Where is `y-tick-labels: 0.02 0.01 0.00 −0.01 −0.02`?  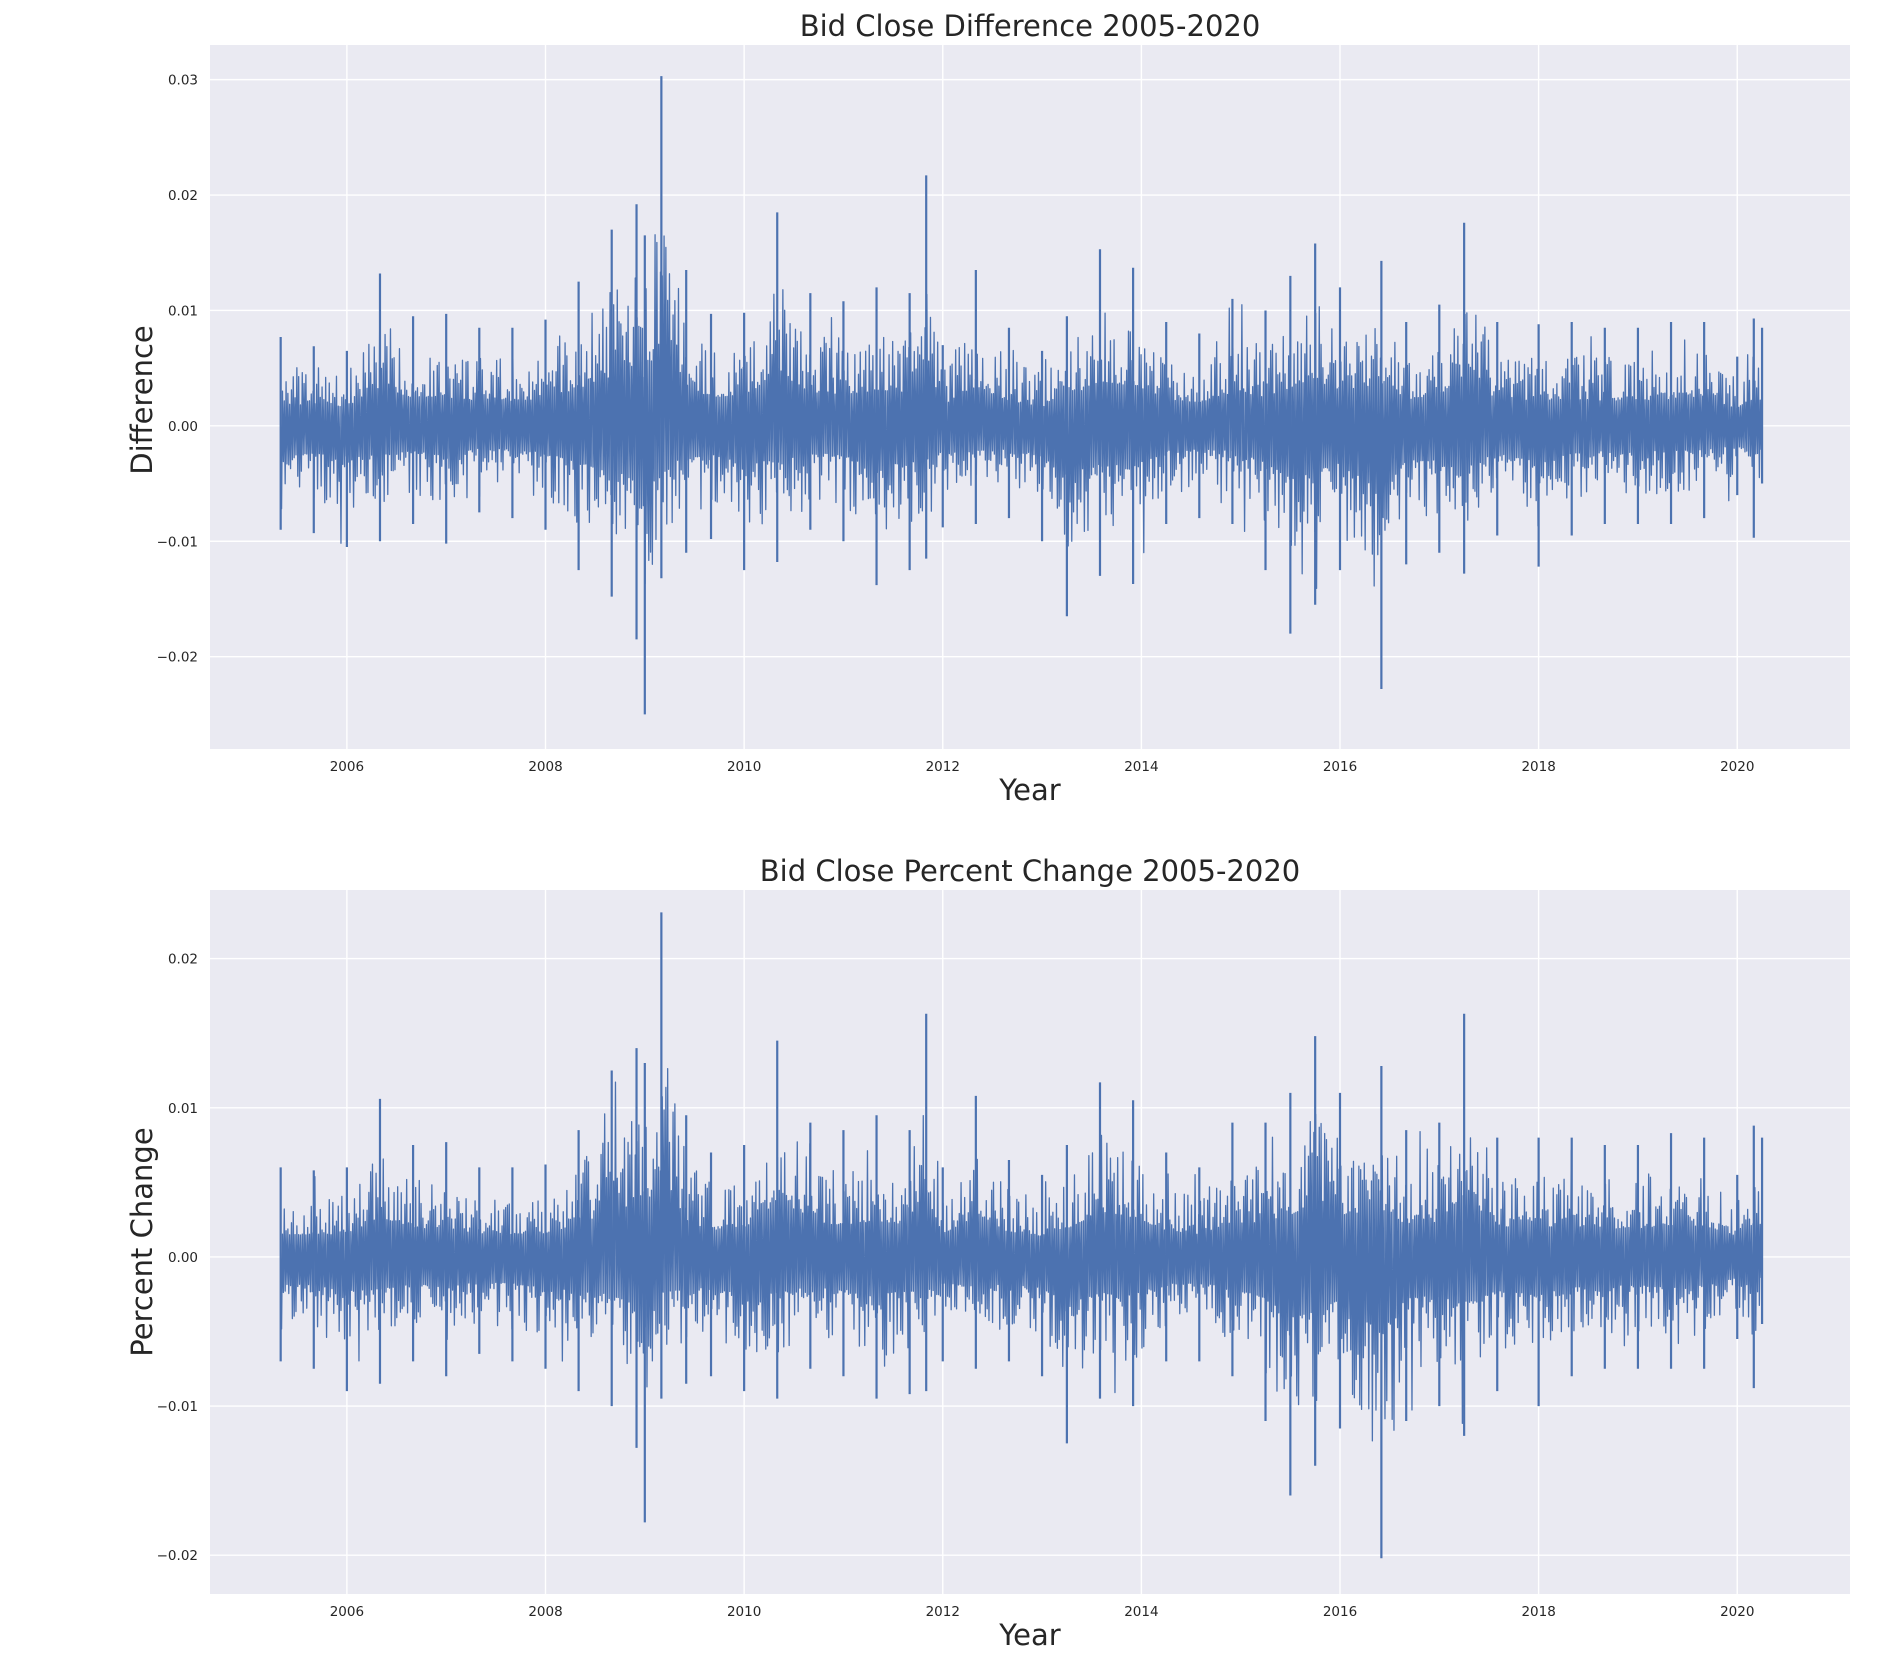
y-tick-labels: 0.02 0.01 0.00 −0.01 −0.02 is located at coordinates (177, 1258).